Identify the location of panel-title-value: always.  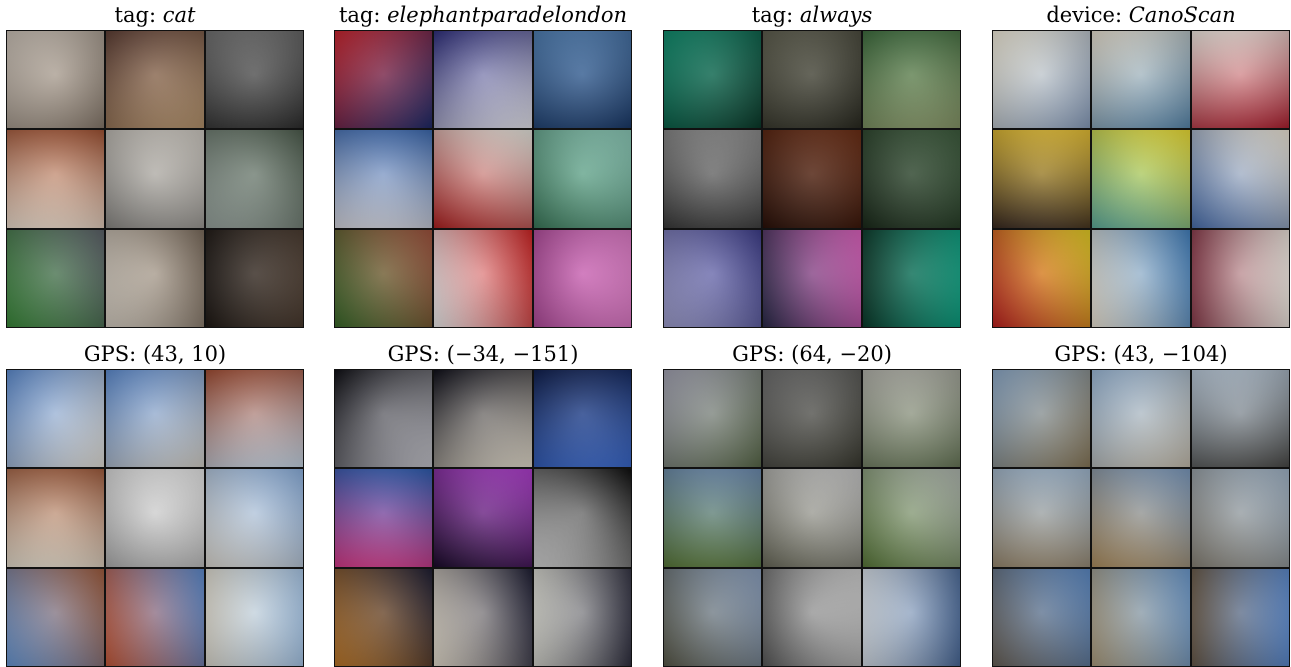
(836, 15).